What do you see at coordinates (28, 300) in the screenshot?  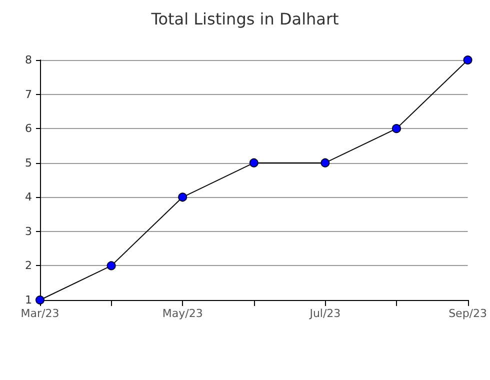 I see `y-tick-label: 1` at bounding box center [28, 300].